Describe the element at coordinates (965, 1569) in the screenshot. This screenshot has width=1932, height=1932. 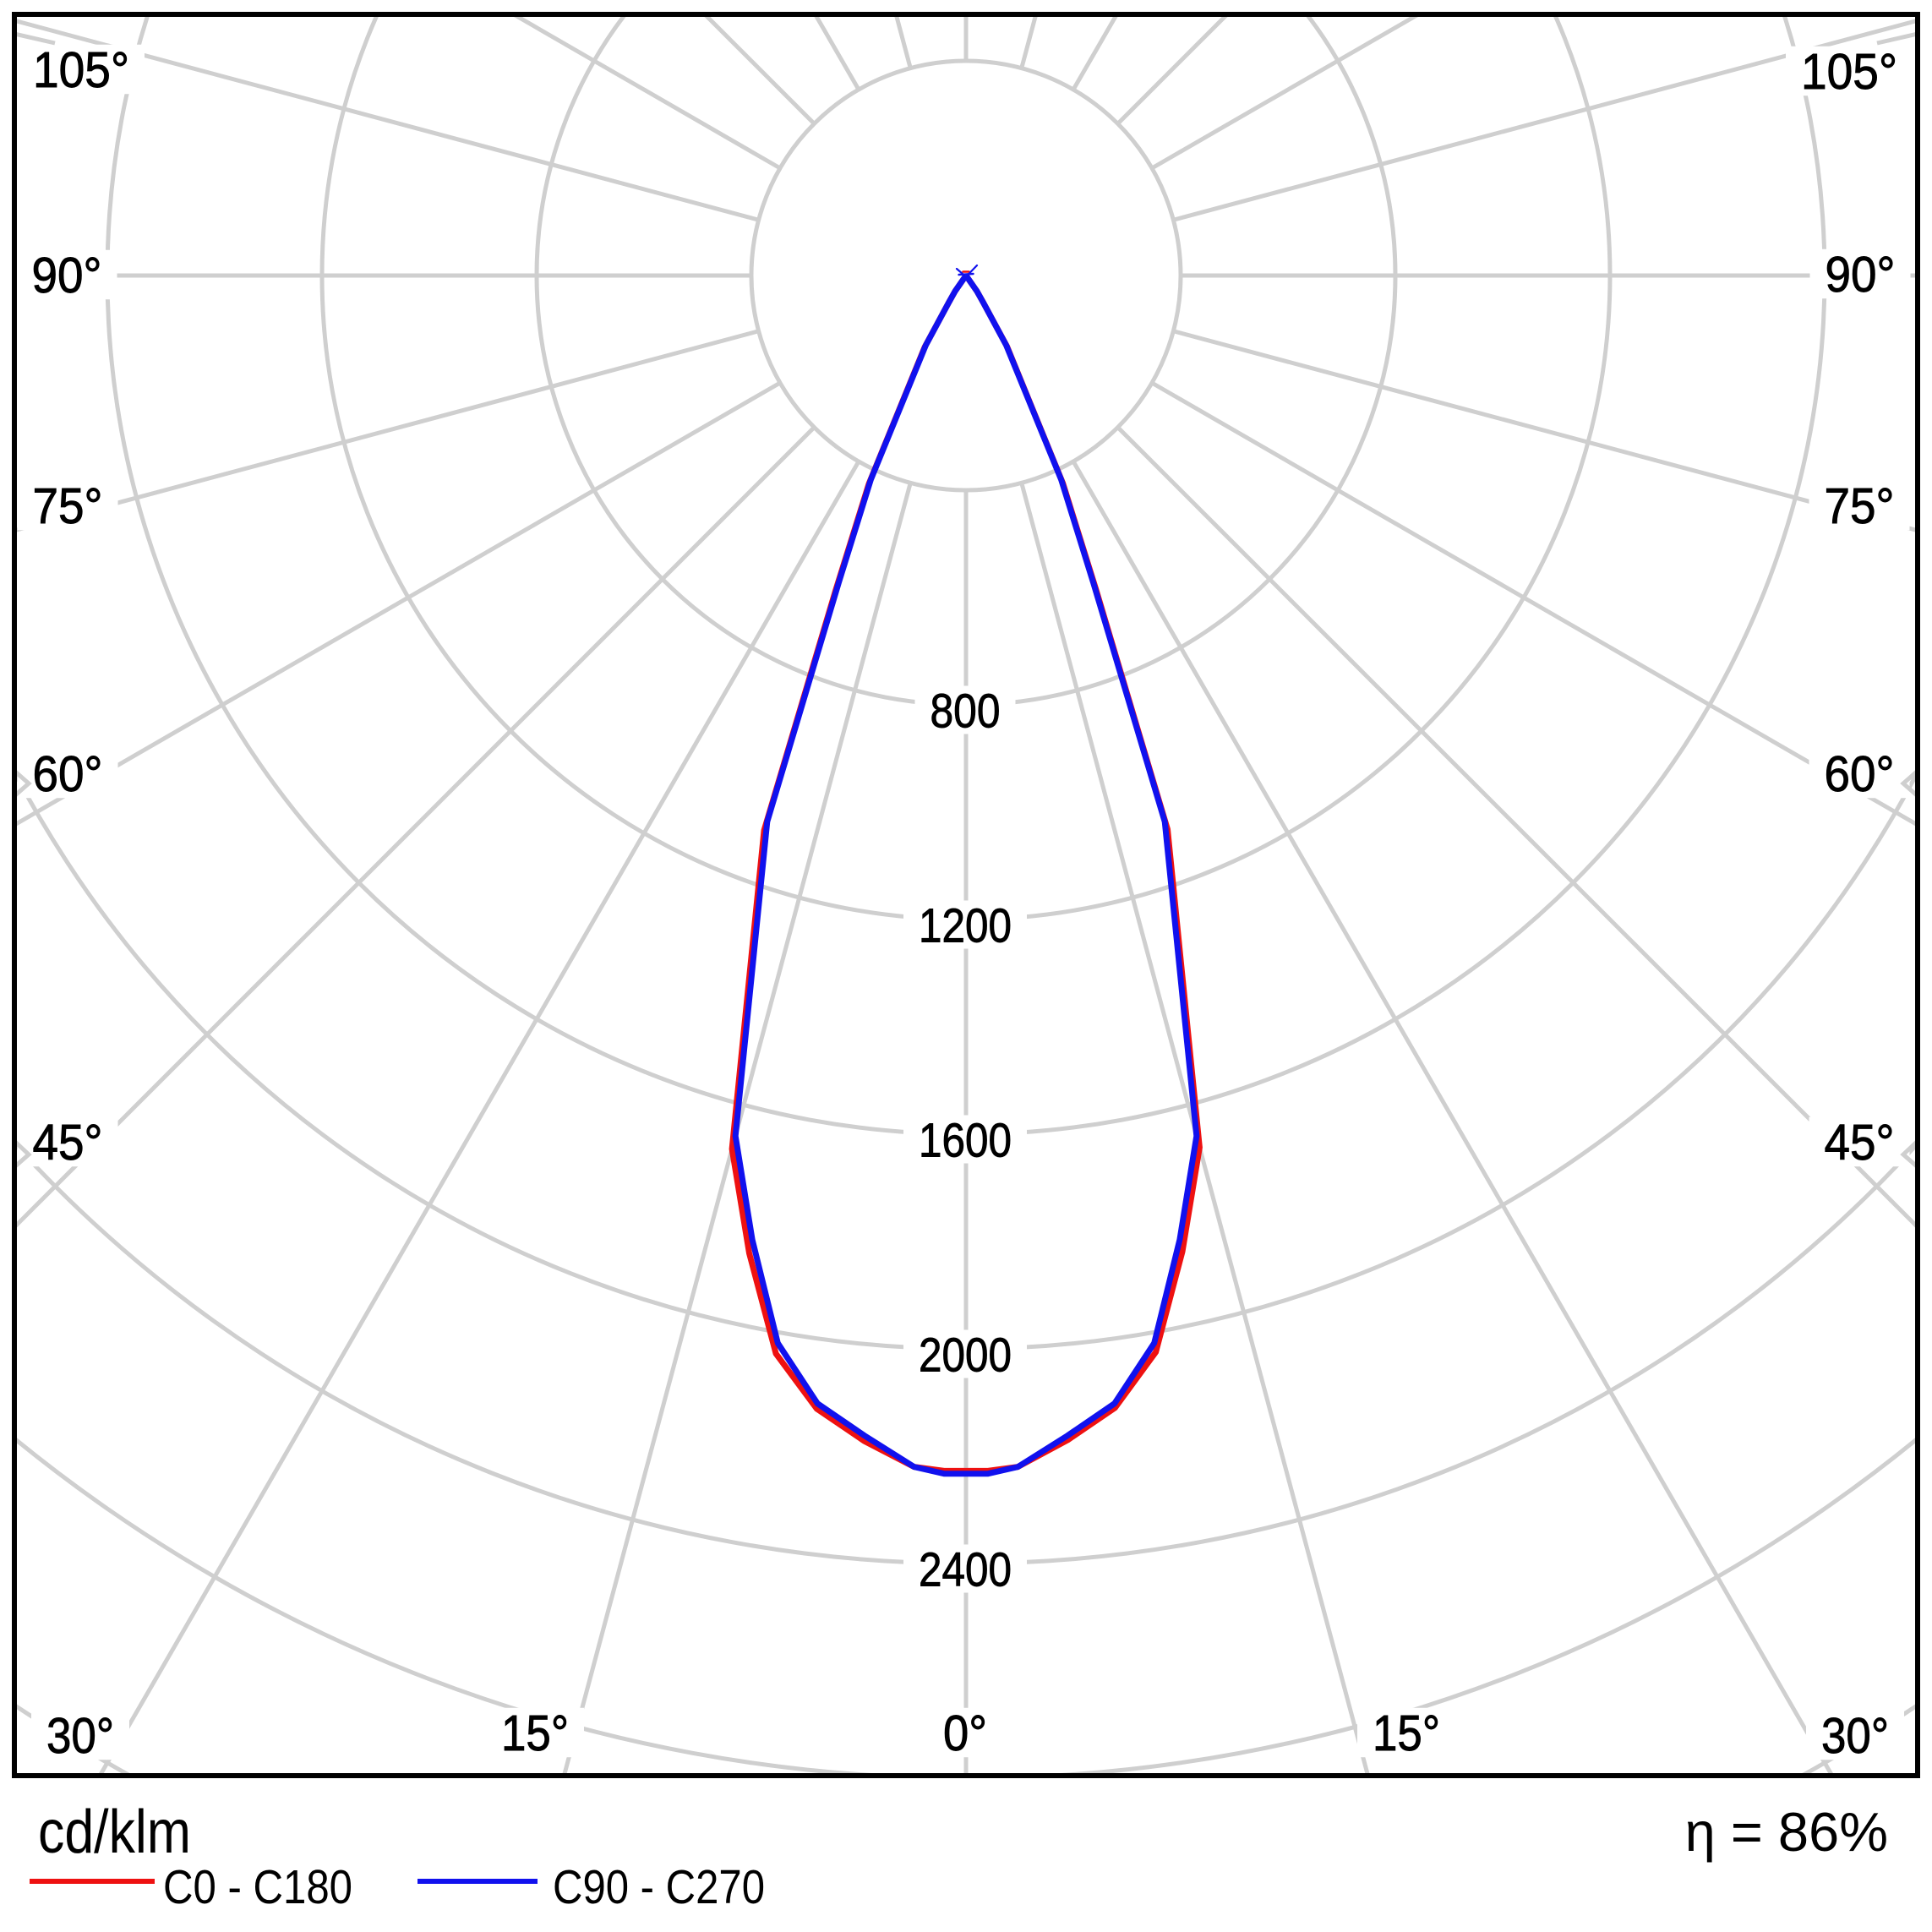
I see `svg-text: 2400` at that location.